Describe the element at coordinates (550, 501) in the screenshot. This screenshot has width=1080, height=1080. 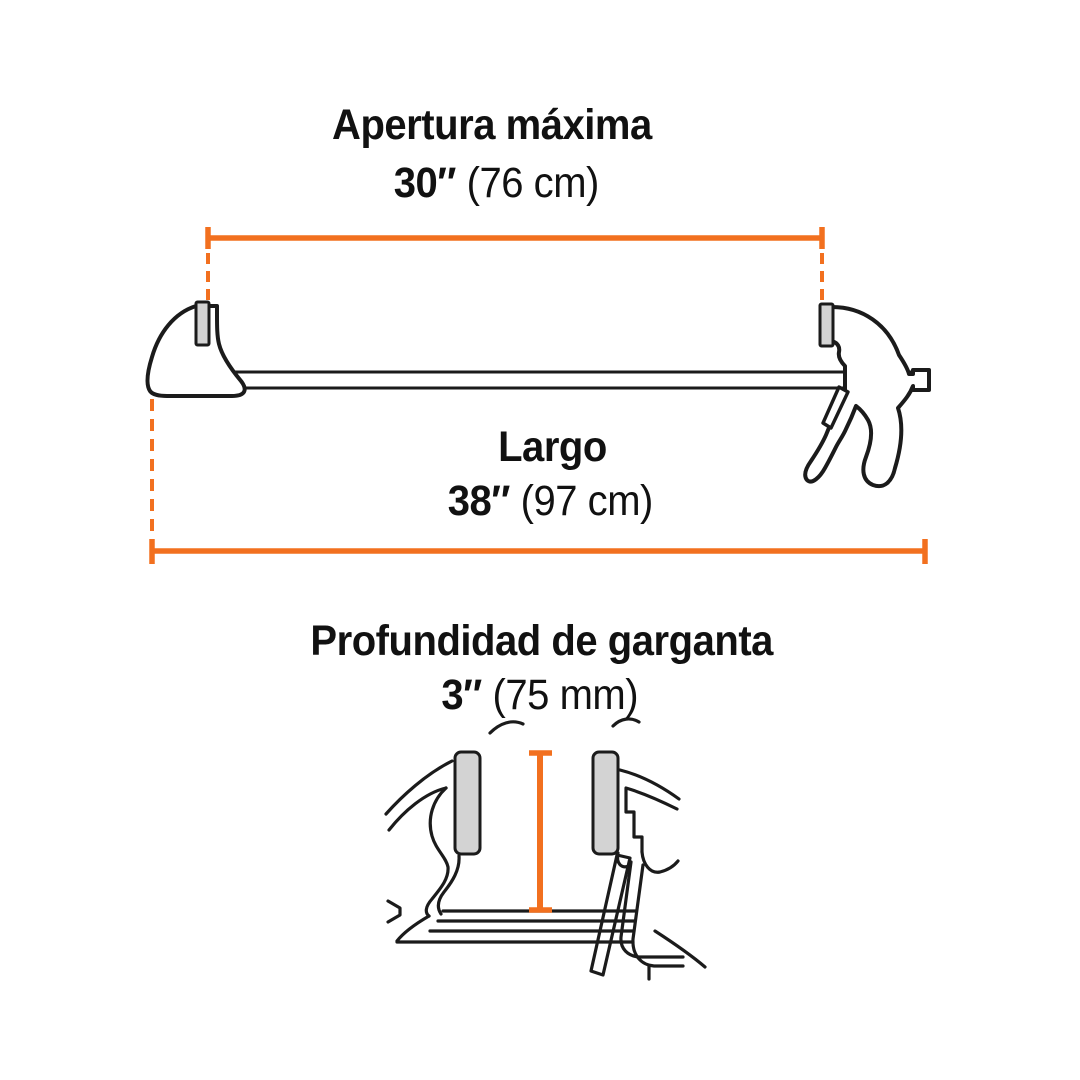
I see `largo-value: 38″ (97 cm)` at that location.